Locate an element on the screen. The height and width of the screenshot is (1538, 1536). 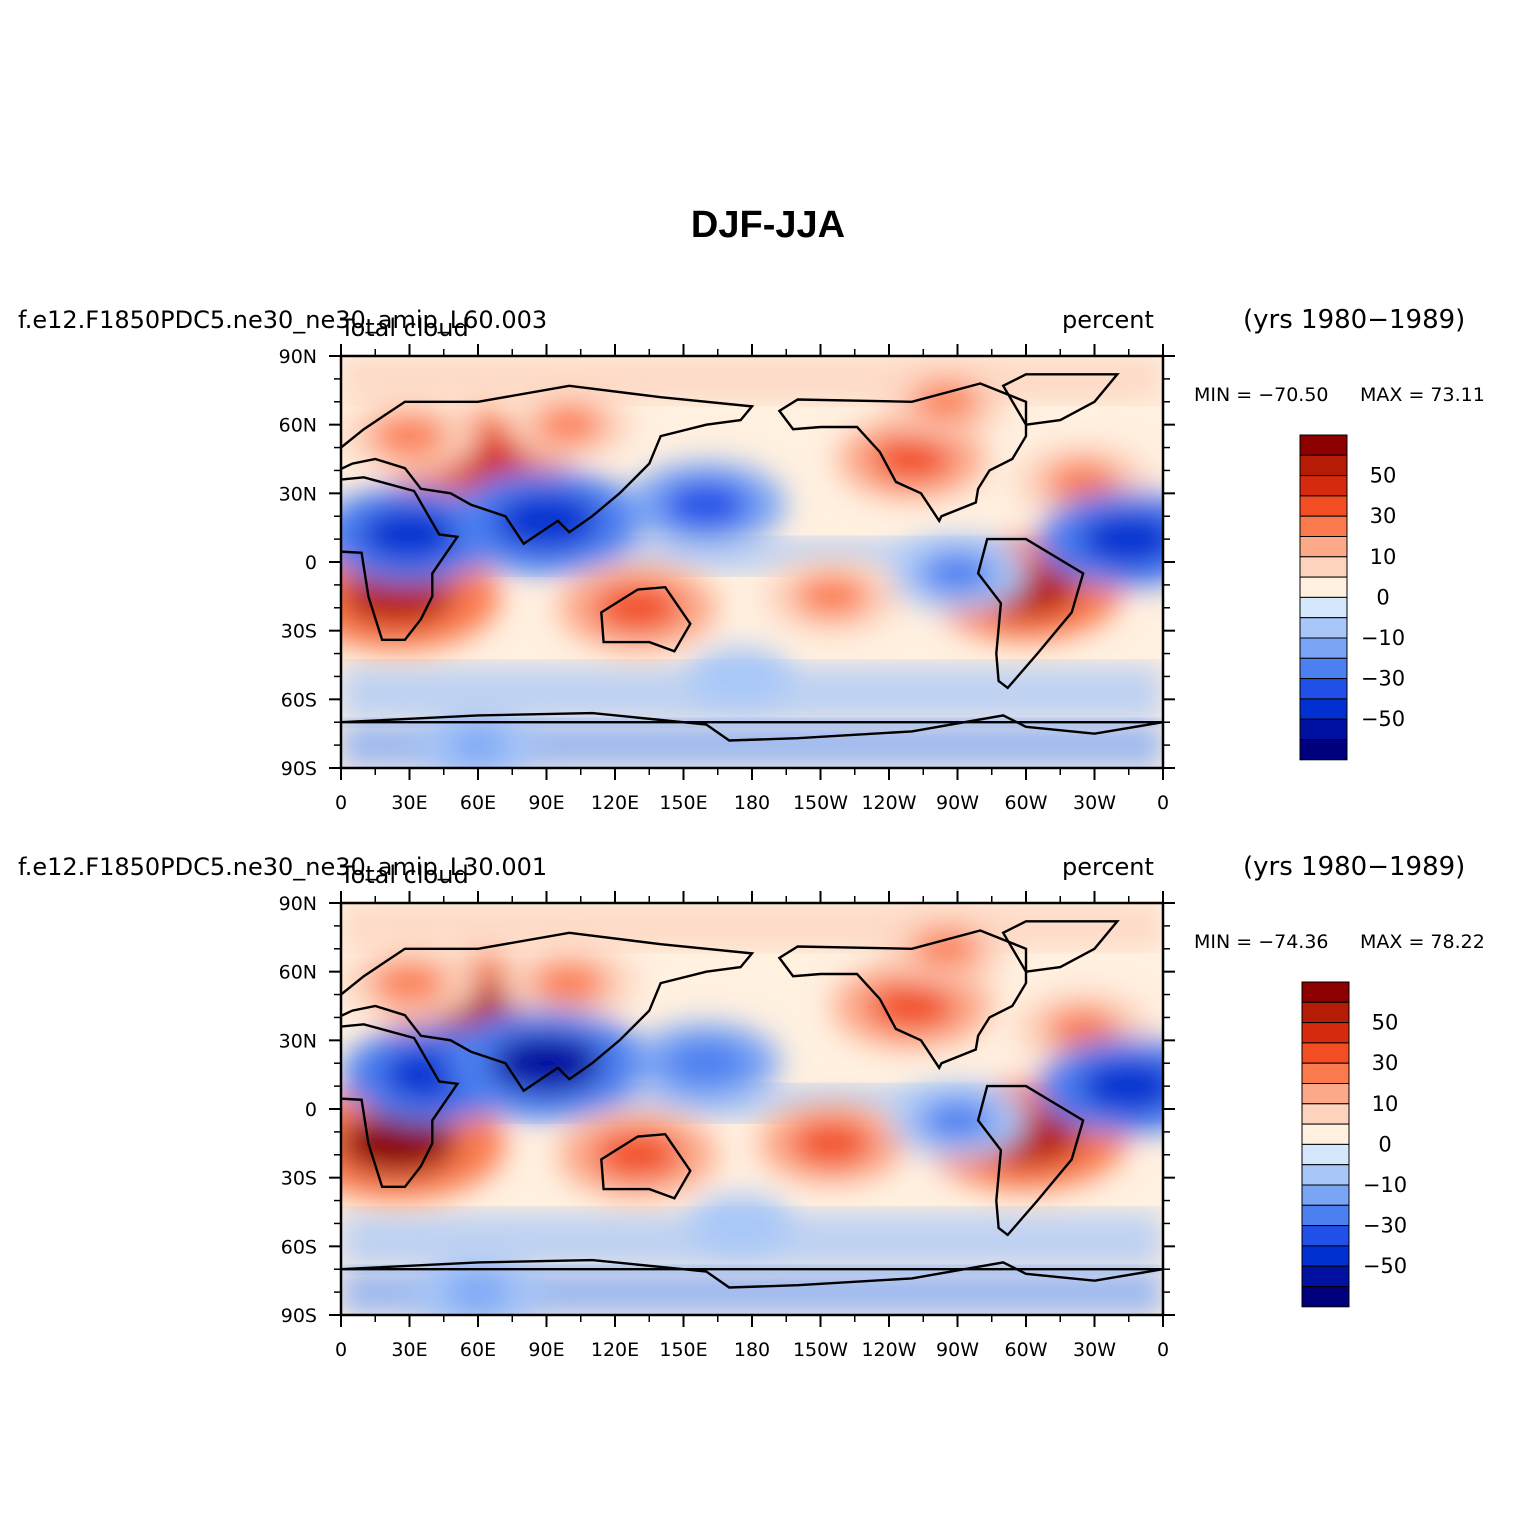
colorbar: 50 30 10 0 −10 −30 −50 is located at coordinates (1354, 1144).